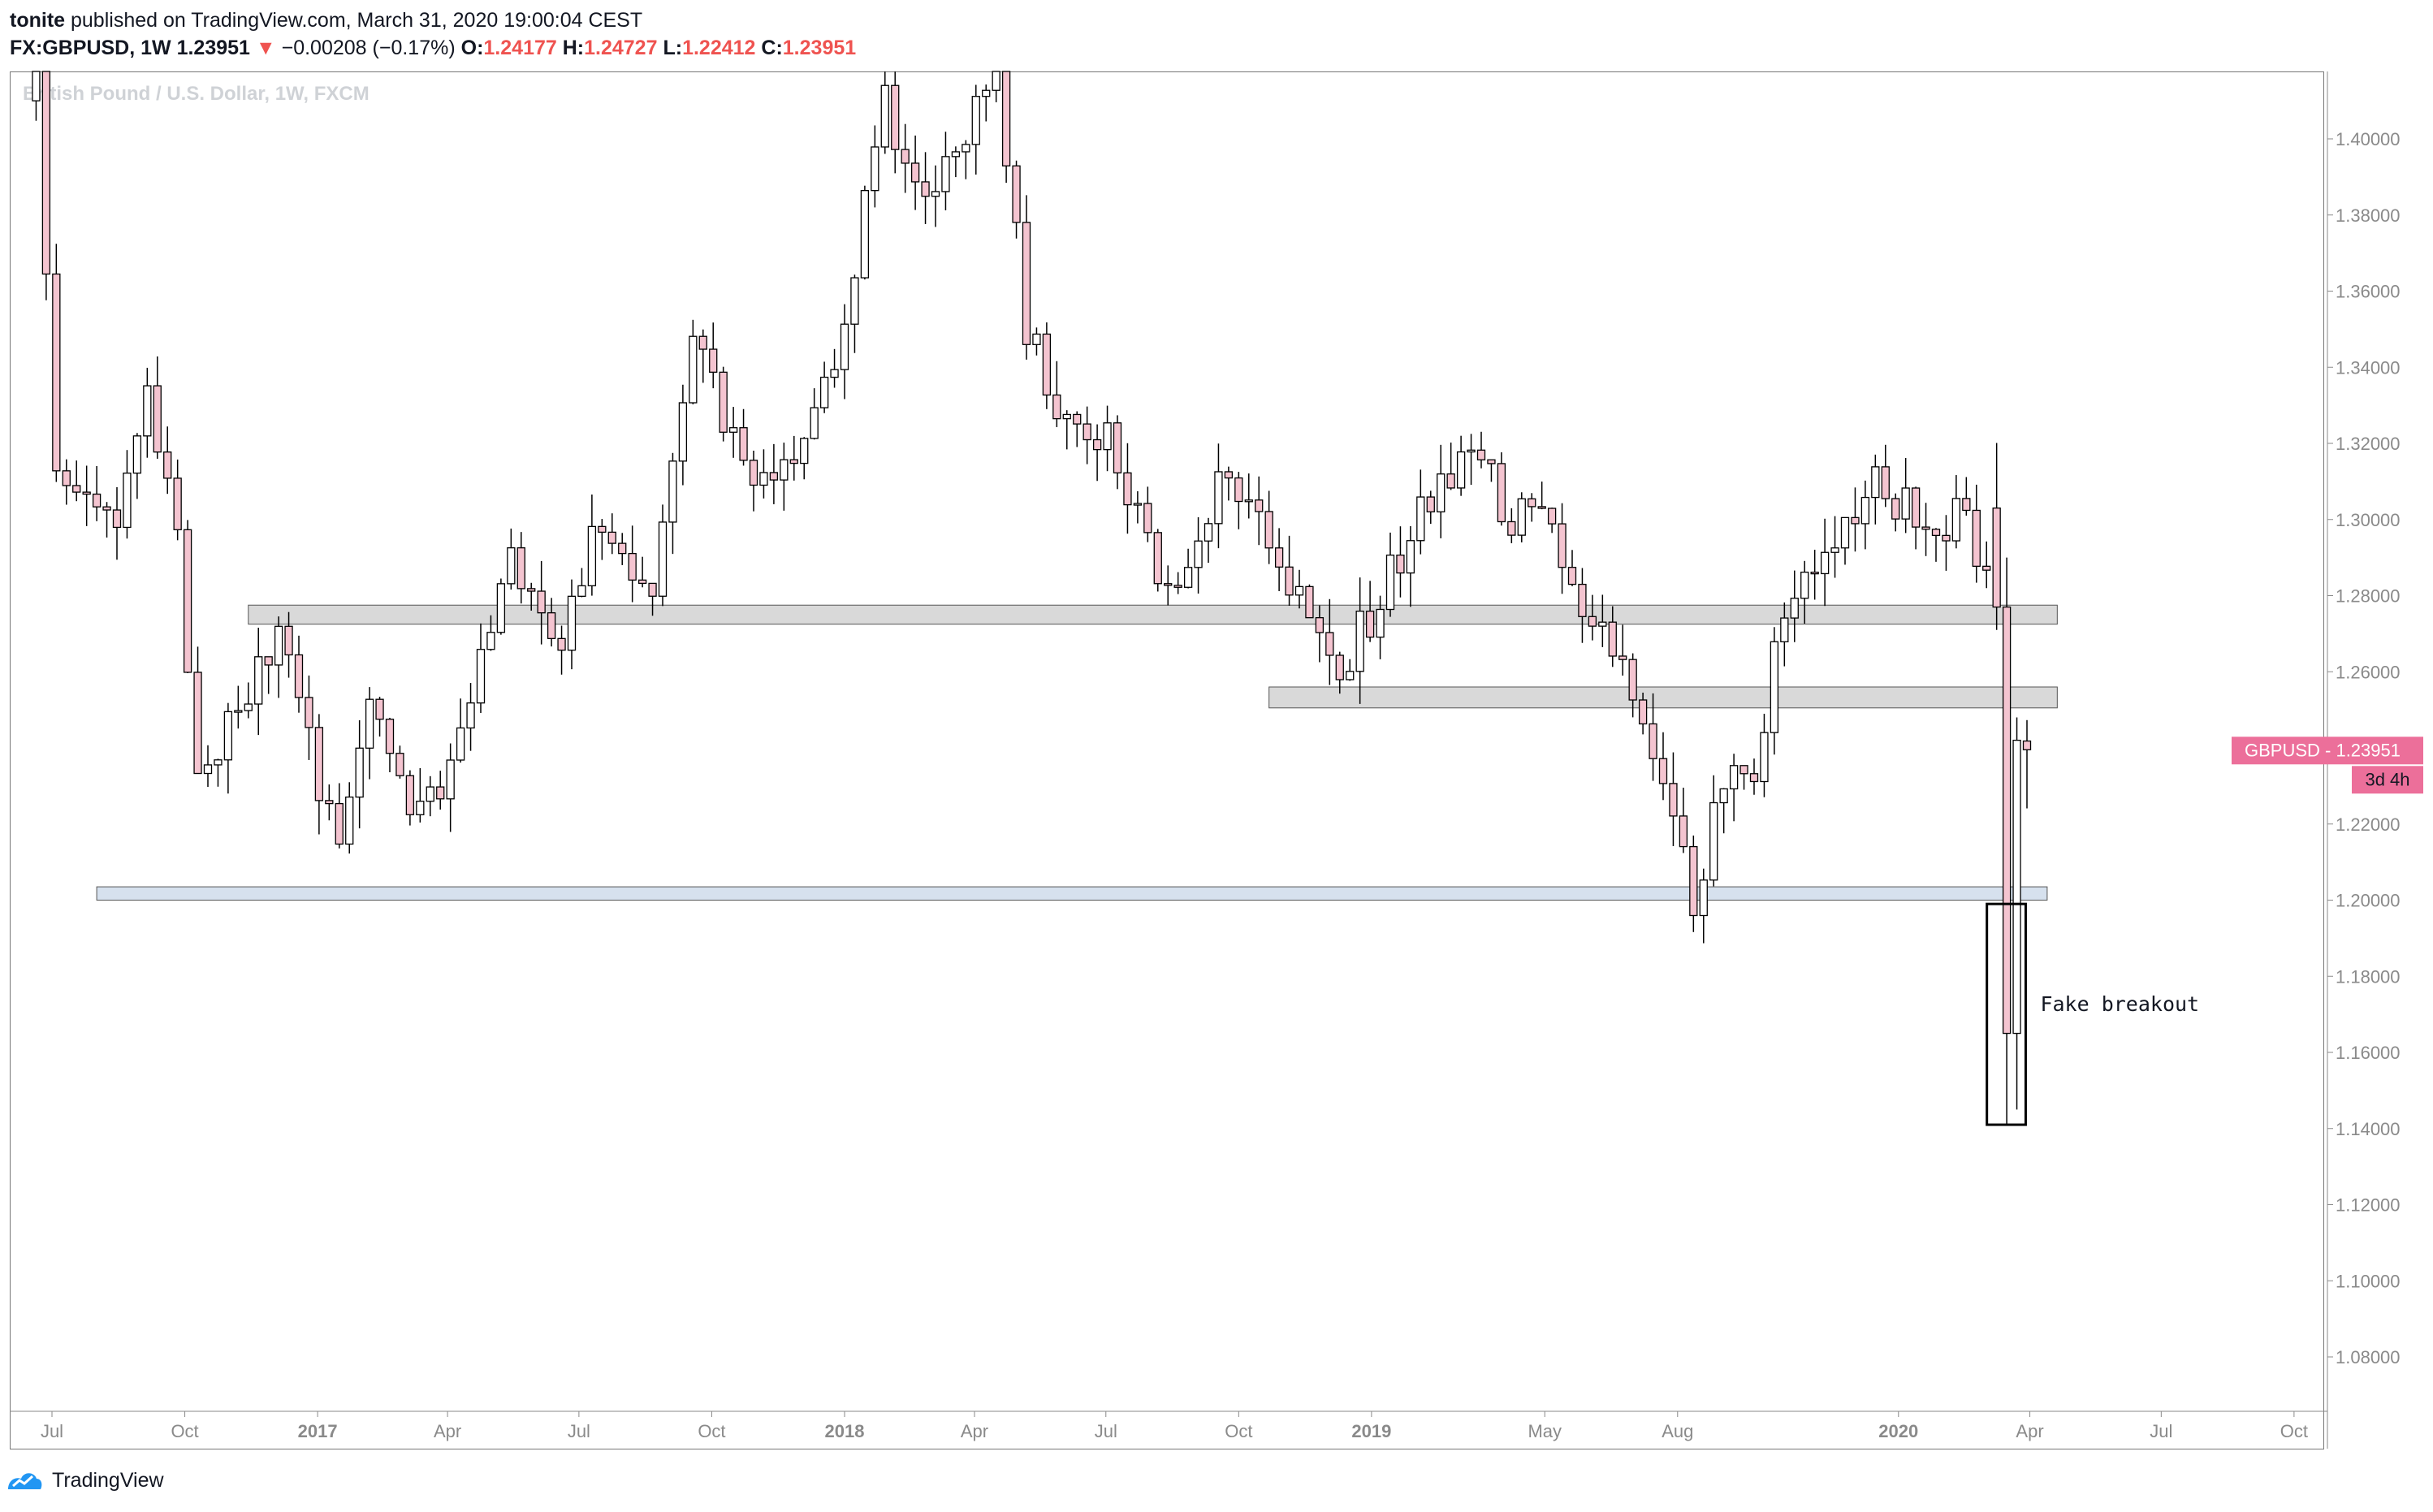 The height and width of the screenshot is (1512, 2433). I want to click on author-name: tonite, so click(38, 20).